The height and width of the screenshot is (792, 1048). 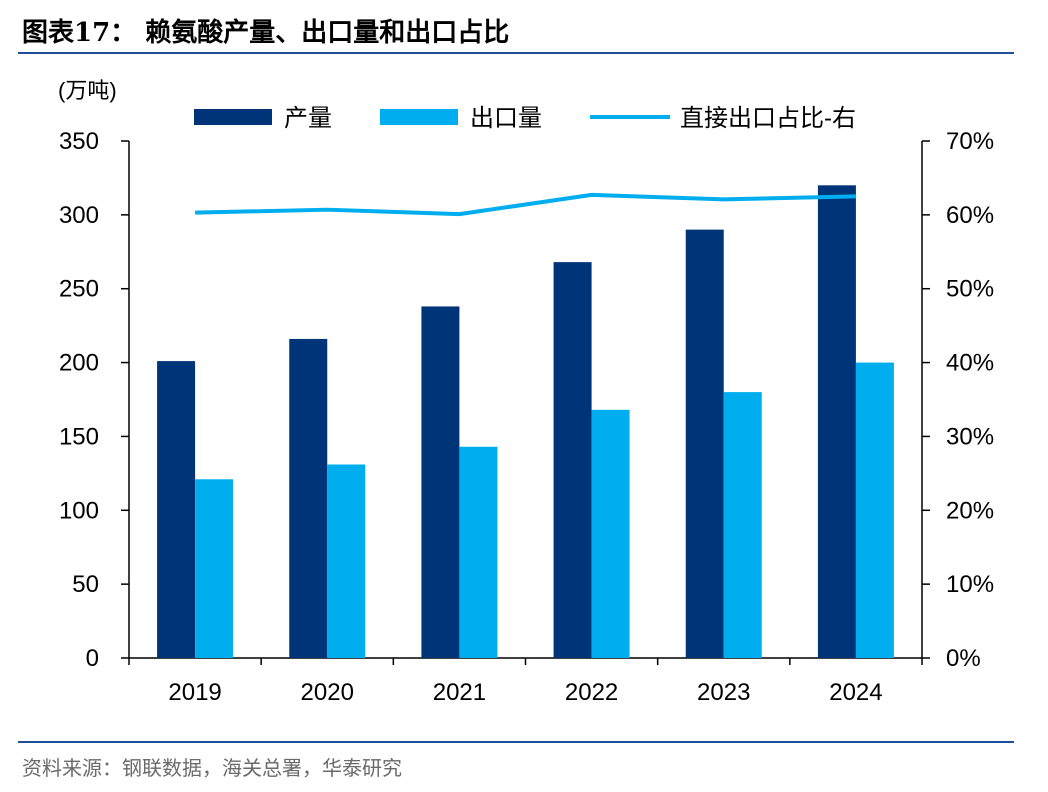 I want to click on x-tick-label: 2021, so click(x=459, y=692).